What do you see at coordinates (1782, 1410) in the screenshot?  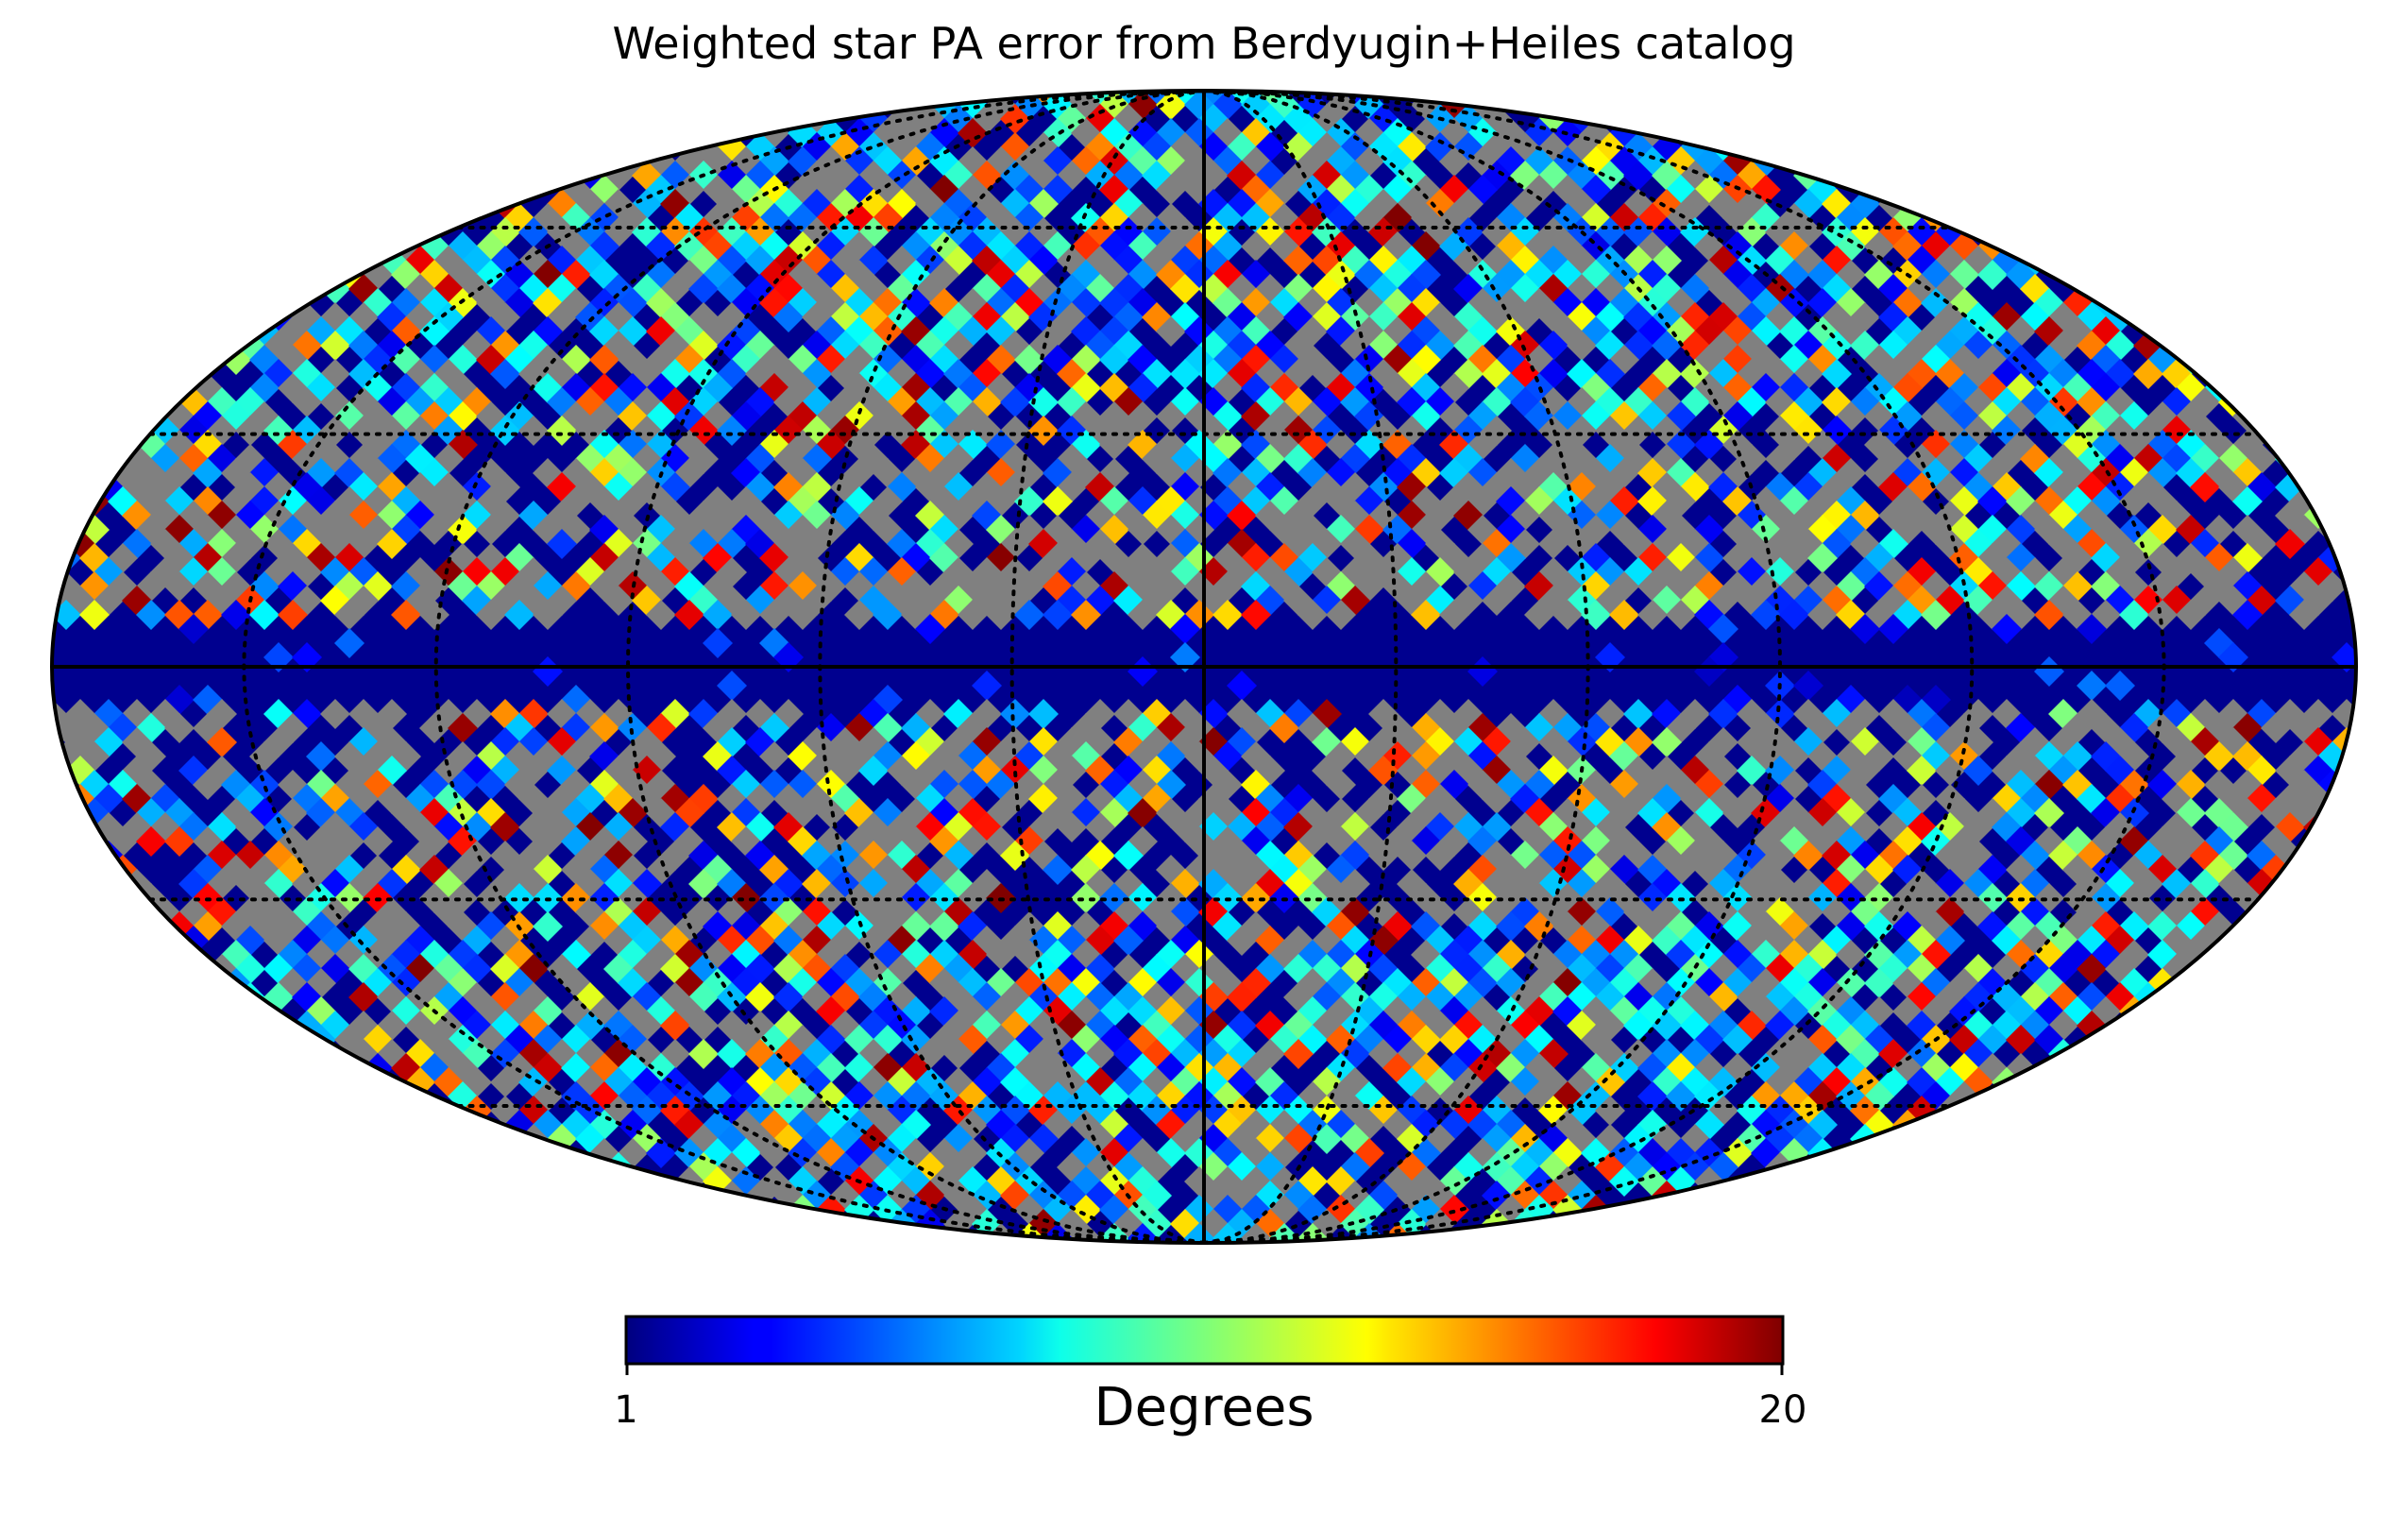 I see `colorbar-max-label: 20` at bounding box center [1782, 1410].